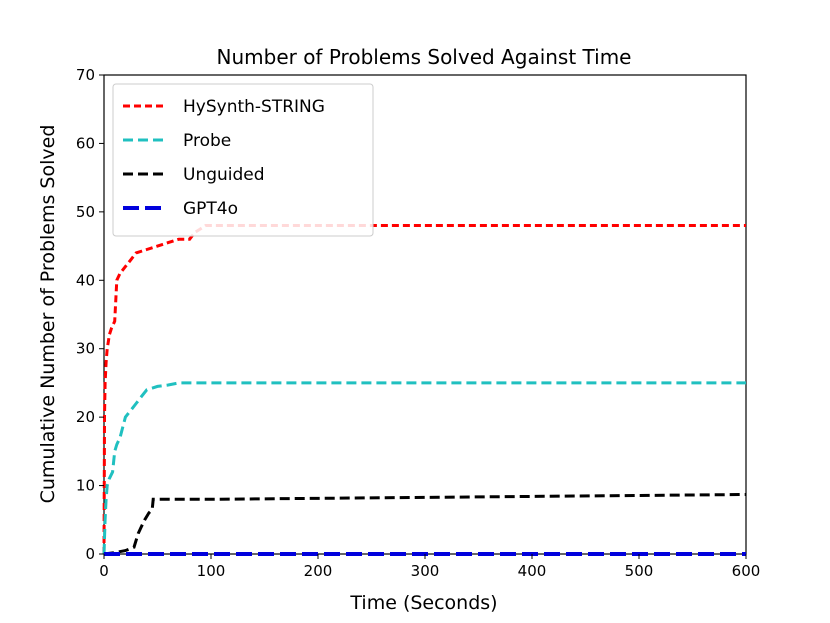 This screenshot has height=623, width=830. I want to click on y-axis-ticks: 0 10 20 30 40 50 60 70, so click(90, 314).